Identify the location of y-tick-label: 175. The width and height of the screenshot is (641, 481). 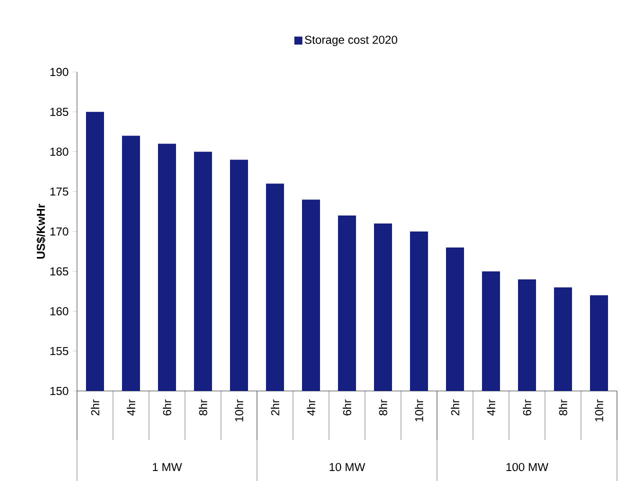
(59, 192).